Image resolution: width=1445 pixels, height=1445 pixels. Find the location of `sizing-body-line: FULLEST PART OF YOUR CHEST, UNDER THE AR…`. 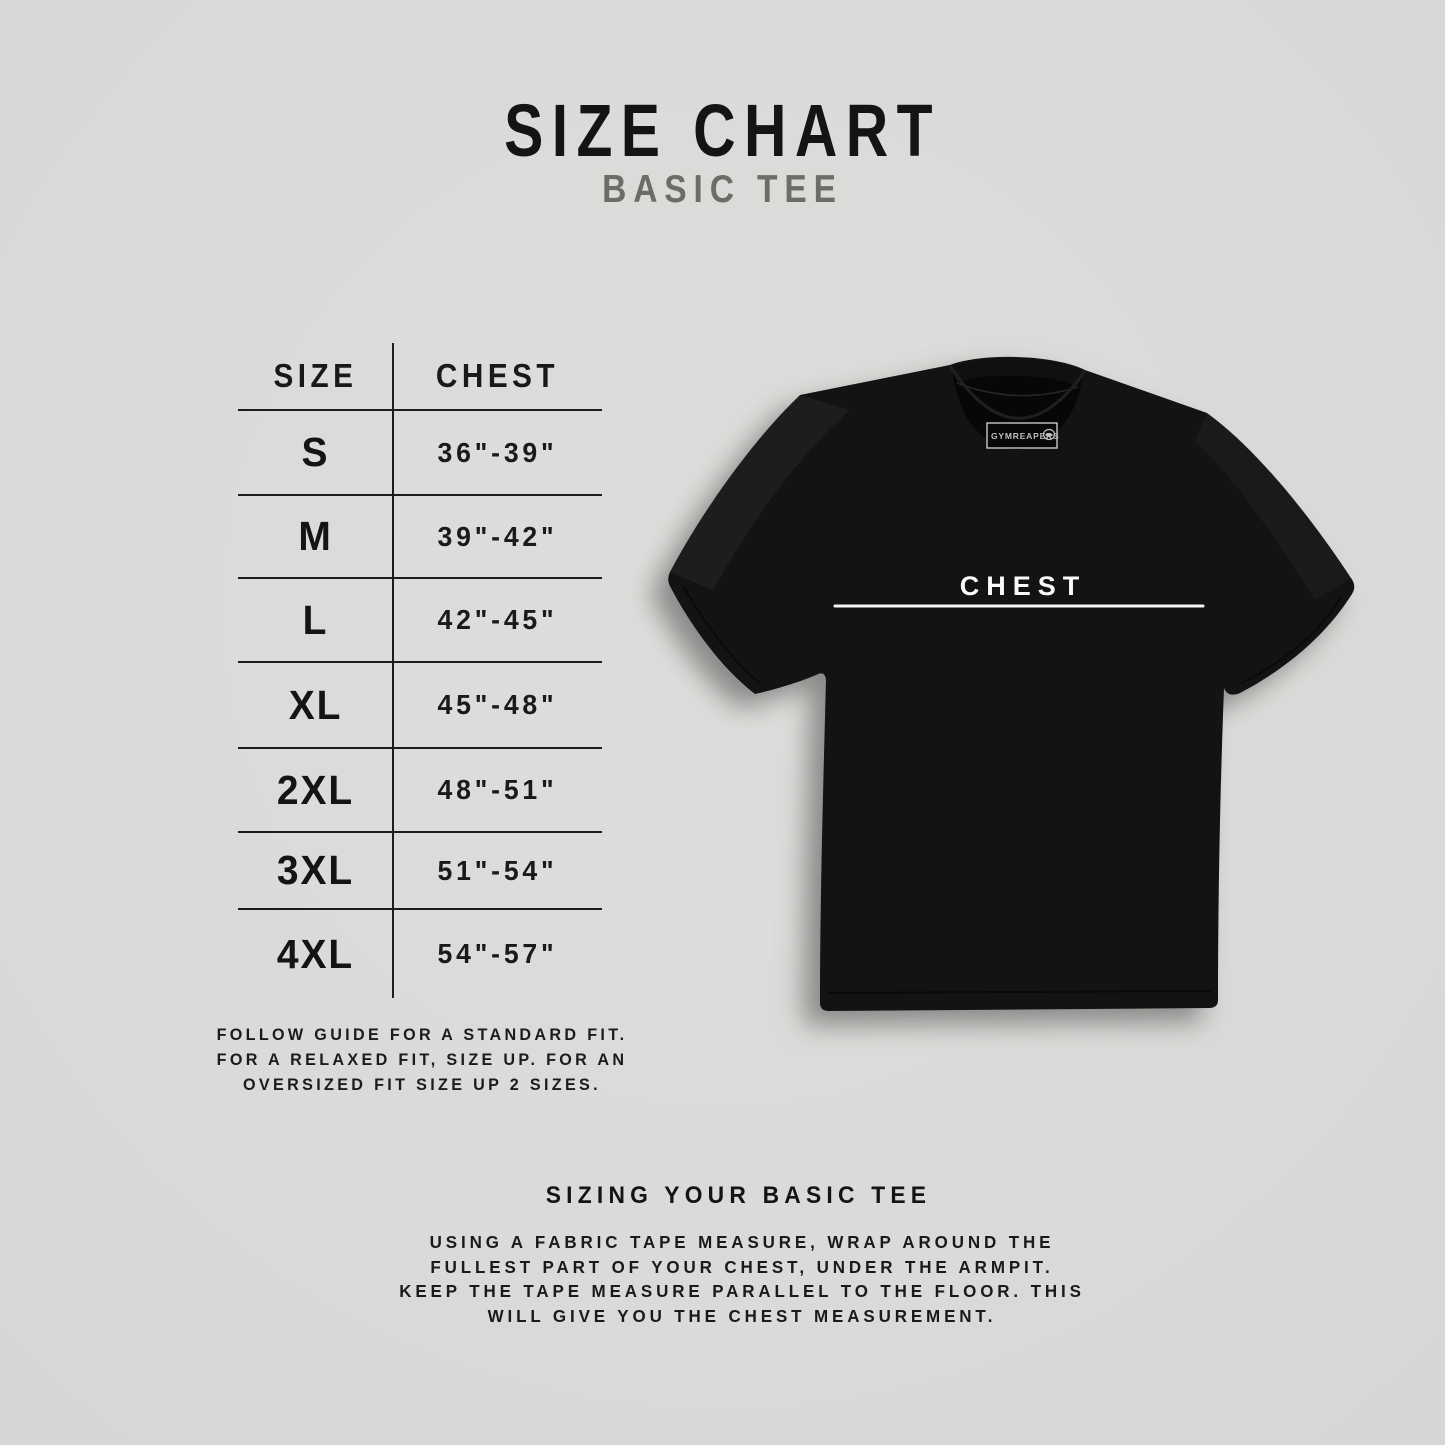

sizing-body-line: FULLEST PART OF YOUR CHEST, UNDER THE AR… is located at coordinates (742, 1266).